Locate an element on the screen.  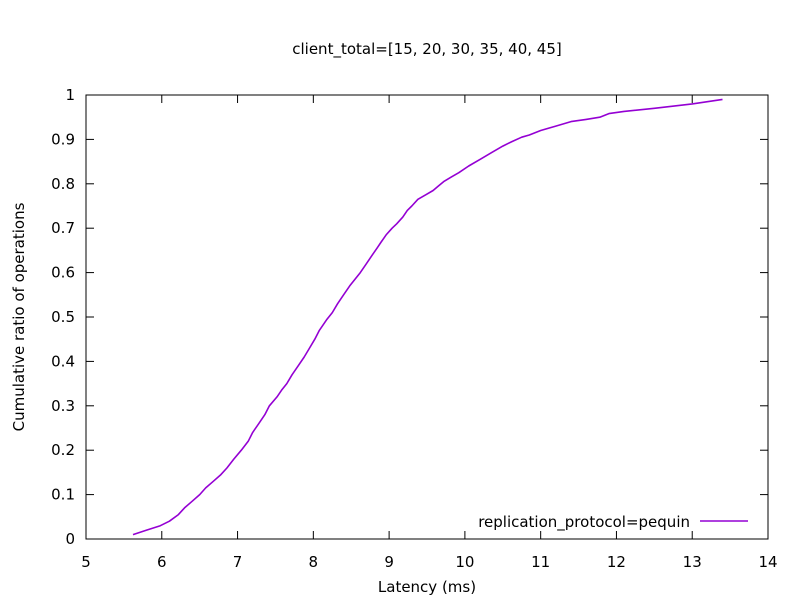
x-tick-label: 7 is located at coordinates (238, 562).